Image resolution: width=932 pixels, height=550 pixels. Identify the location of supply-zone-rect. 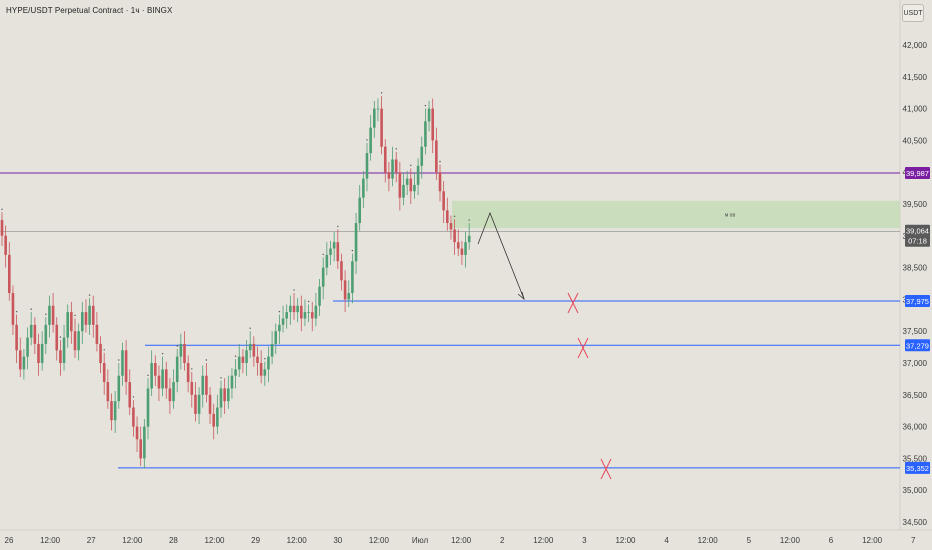
(676, 214).